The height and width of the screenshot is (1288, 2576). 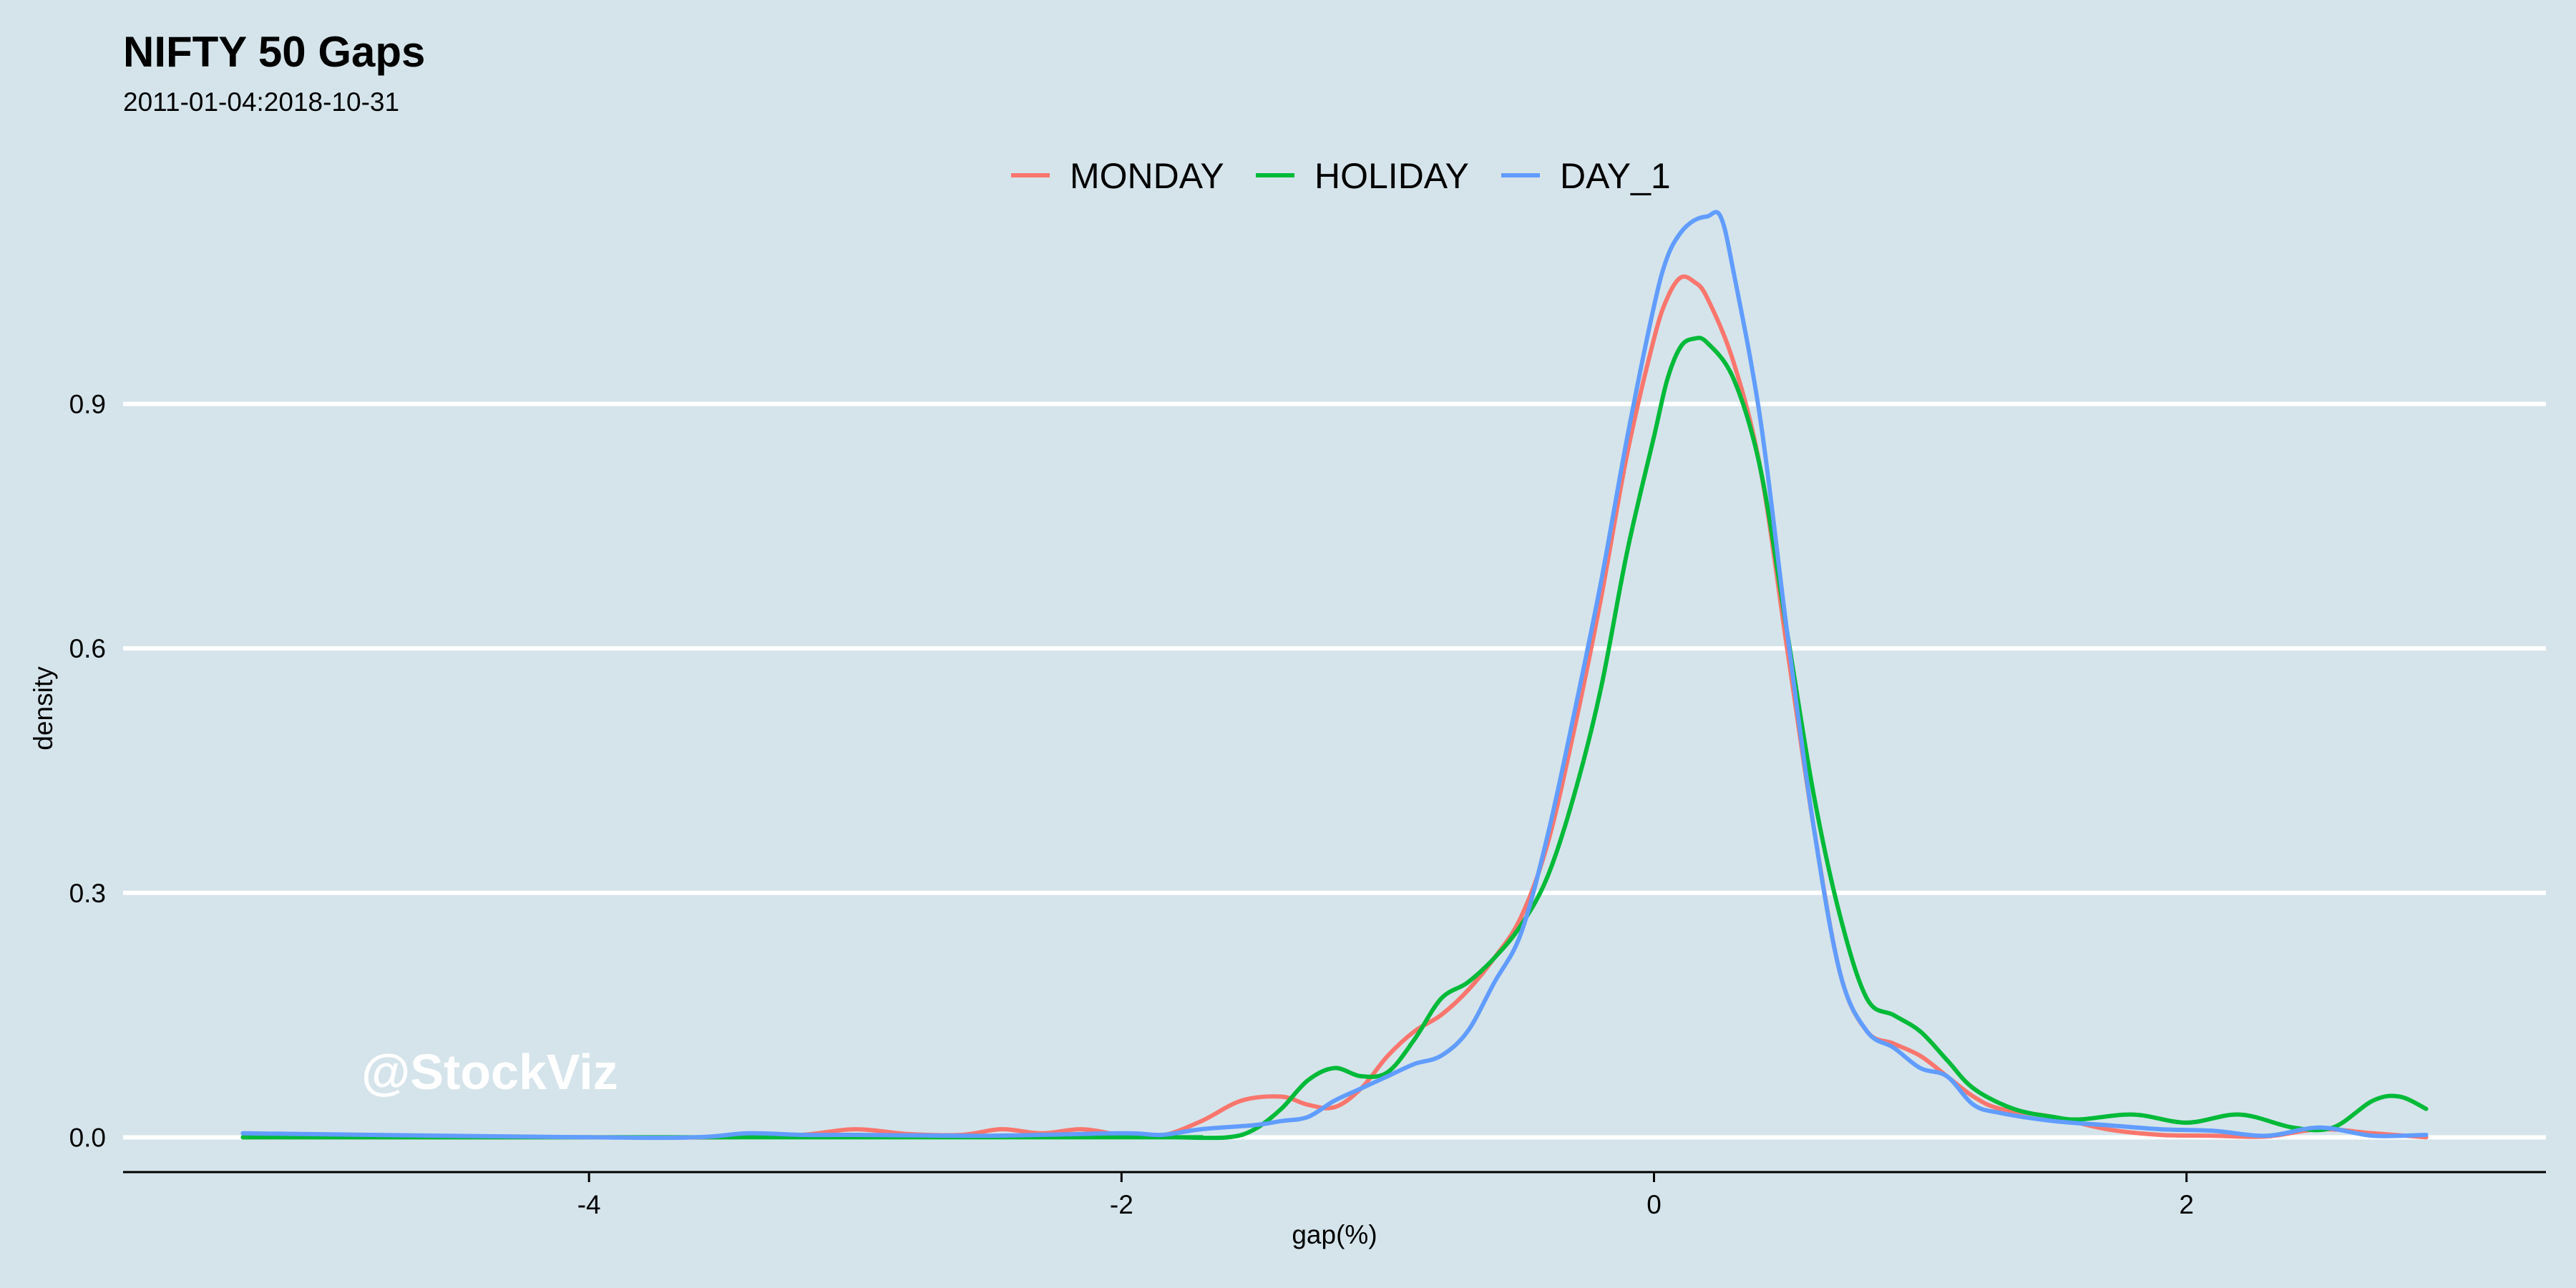 What do you see at coordinates (489, 1072) in the screenshot?
I see `watermark: @StockViz` at bounding box center [489, 1072].